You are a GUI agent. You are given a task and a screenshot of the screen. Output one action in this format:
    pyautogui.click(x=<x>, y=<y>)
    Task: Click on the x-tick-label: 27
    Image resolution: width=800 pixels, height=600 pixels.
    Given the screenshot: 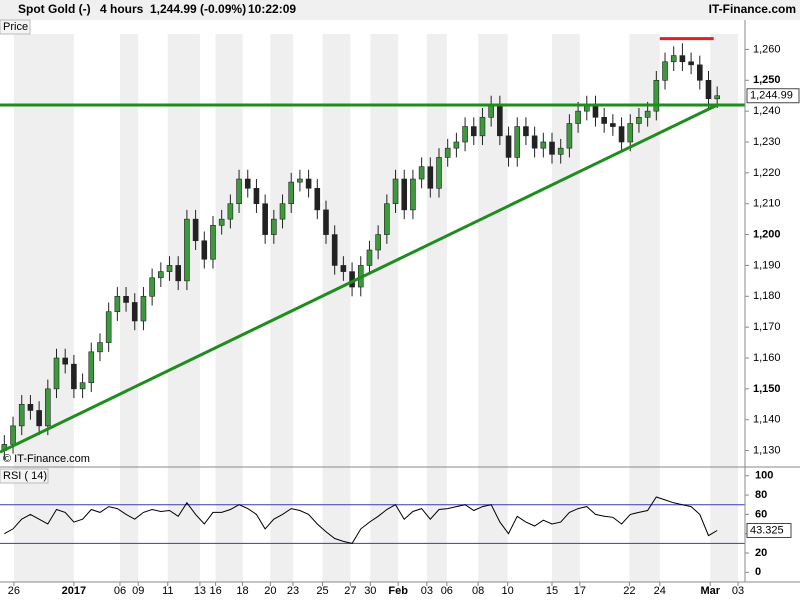 What is the action you would take?
    pyautogui.click(x=350, y=591)
    